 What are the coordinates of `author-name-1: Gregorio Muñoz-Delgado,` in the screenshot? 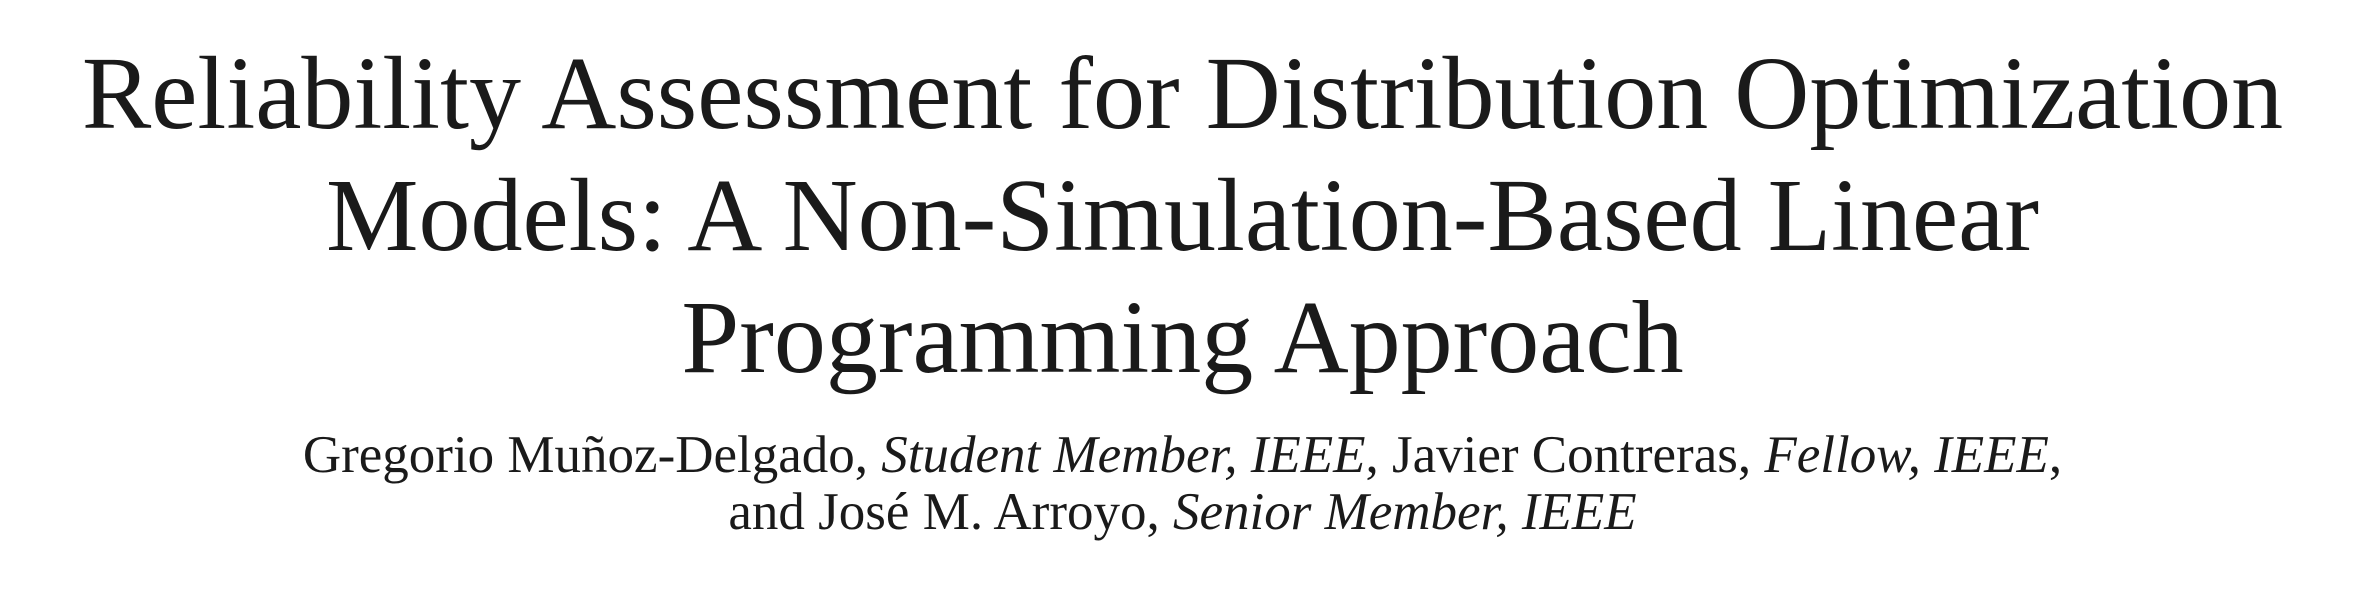 It's located at (592, 455).